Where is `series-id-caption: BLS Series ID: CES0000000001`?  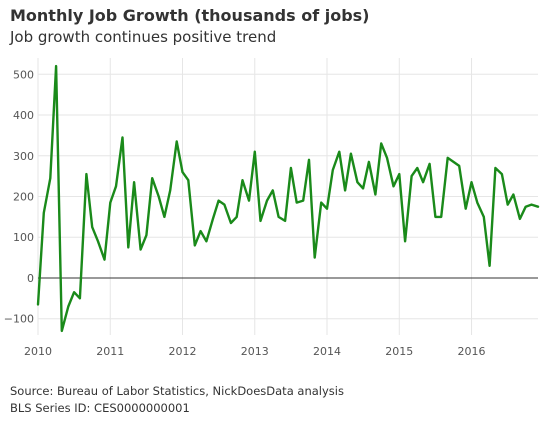
series-id-caption: BLS Series ID: CES0000000001 is located at coordinates (100, 408).